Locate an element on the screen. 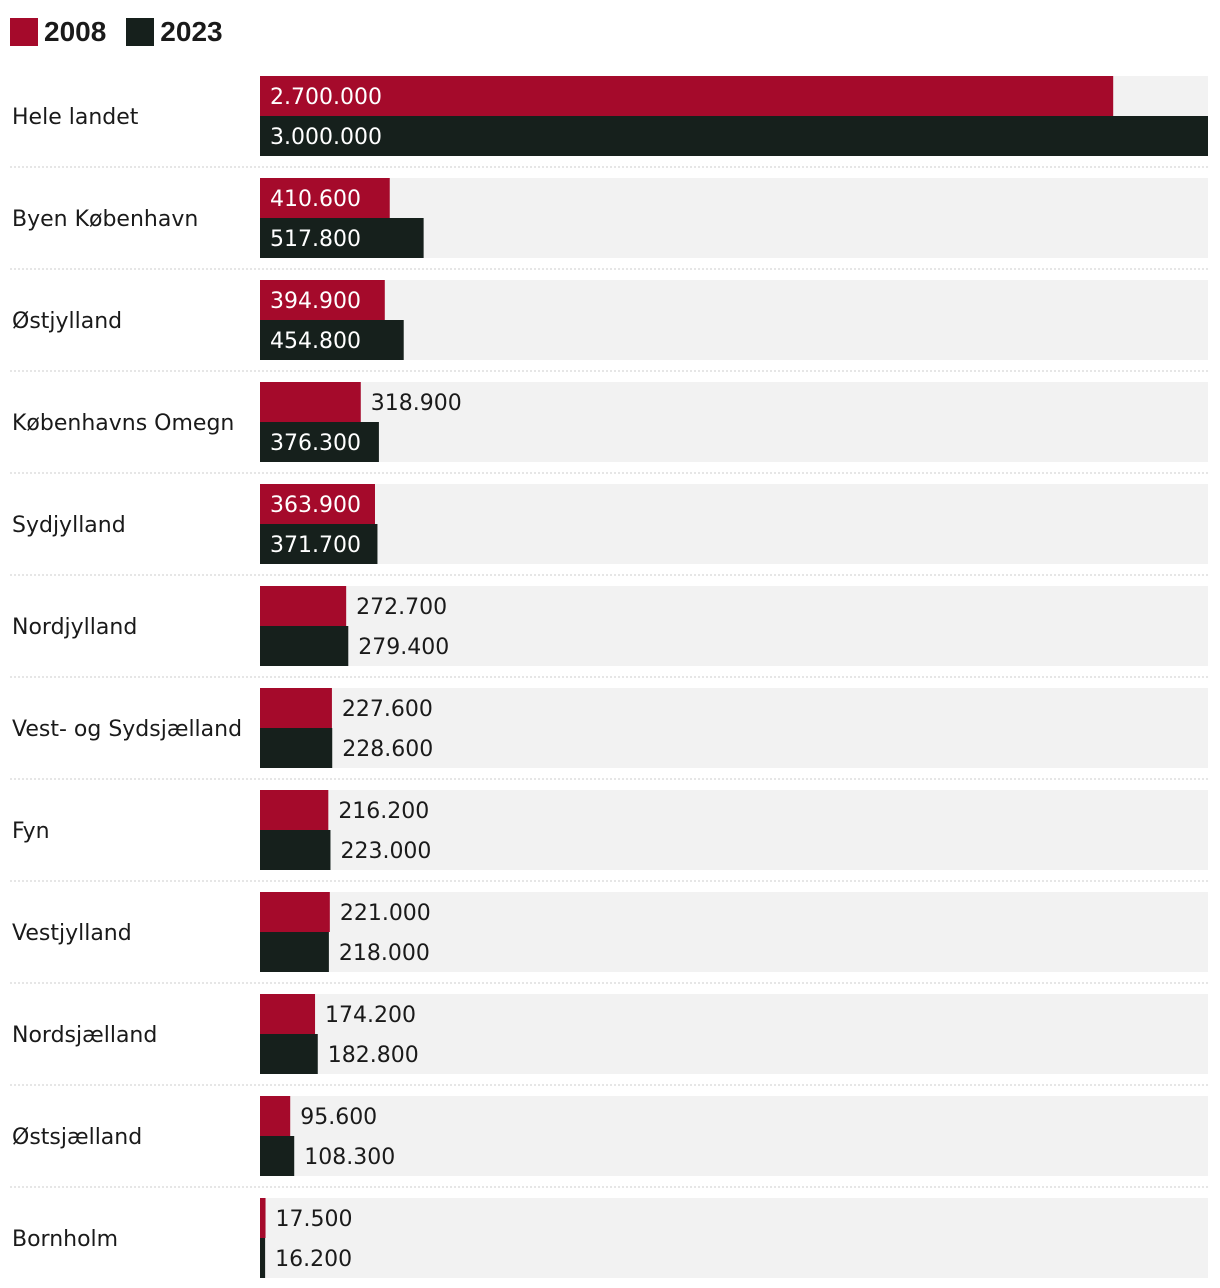 The image size is (1220, 1288). category-label-nordjylland: Nordjylland is located at coordinates (74, 627).